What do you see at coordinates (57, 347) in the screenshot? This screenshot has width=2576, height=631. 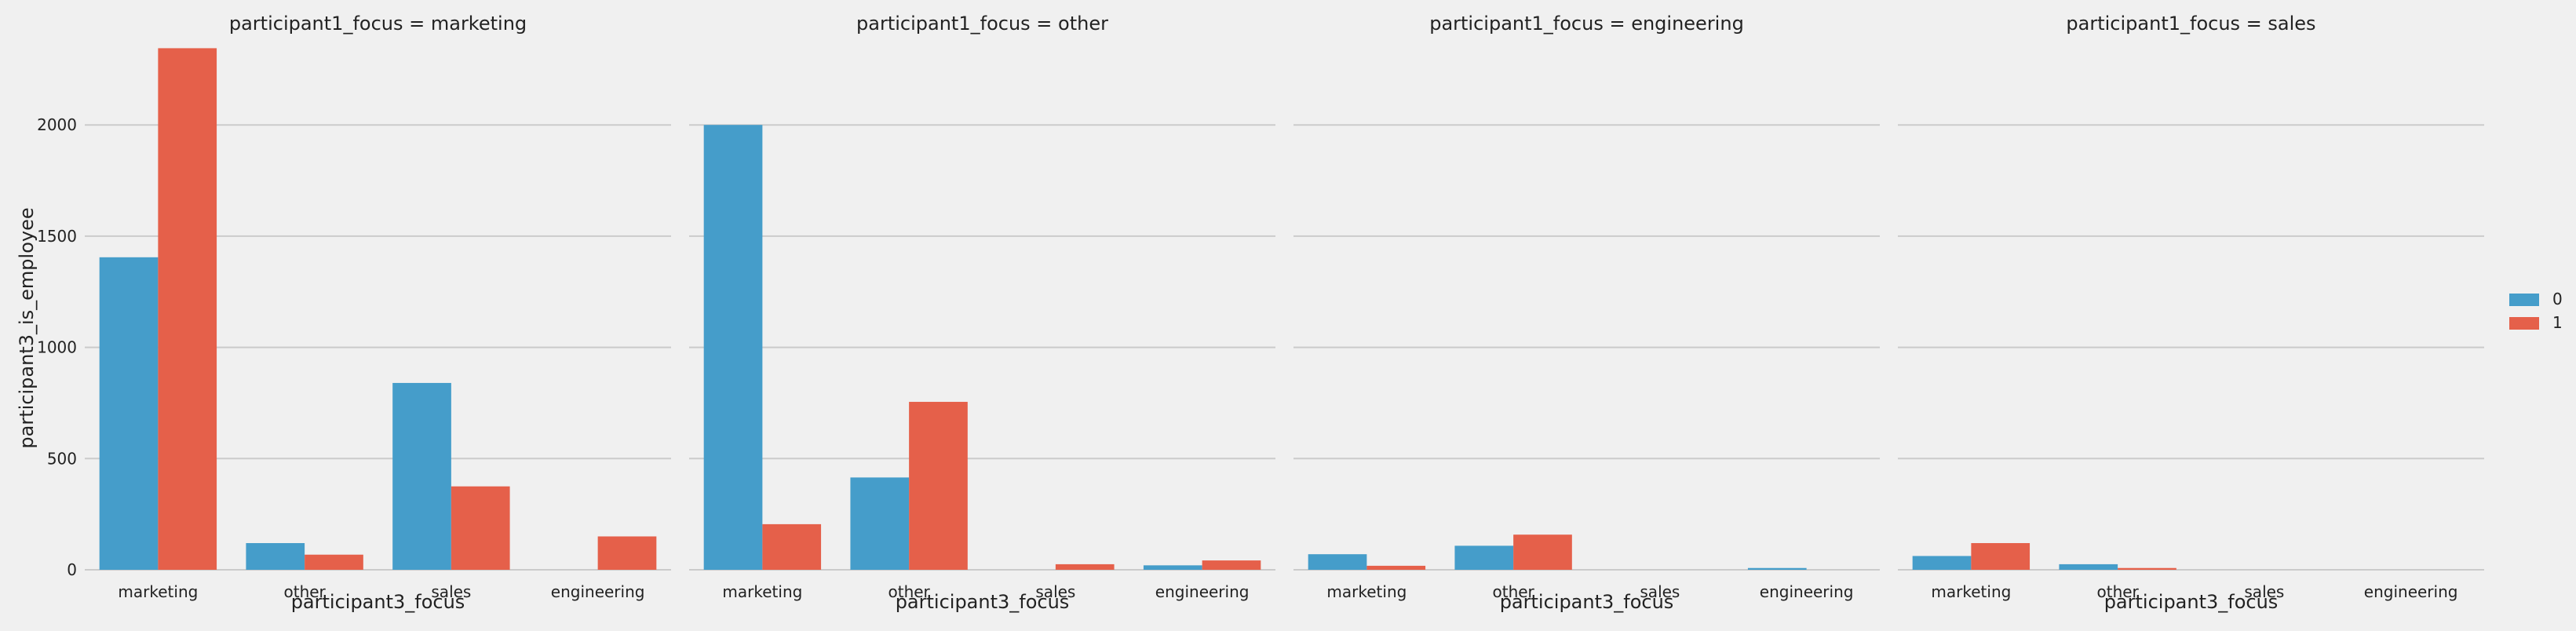 I see `y-tick-label: 1000` at bounding box center [57, 347].